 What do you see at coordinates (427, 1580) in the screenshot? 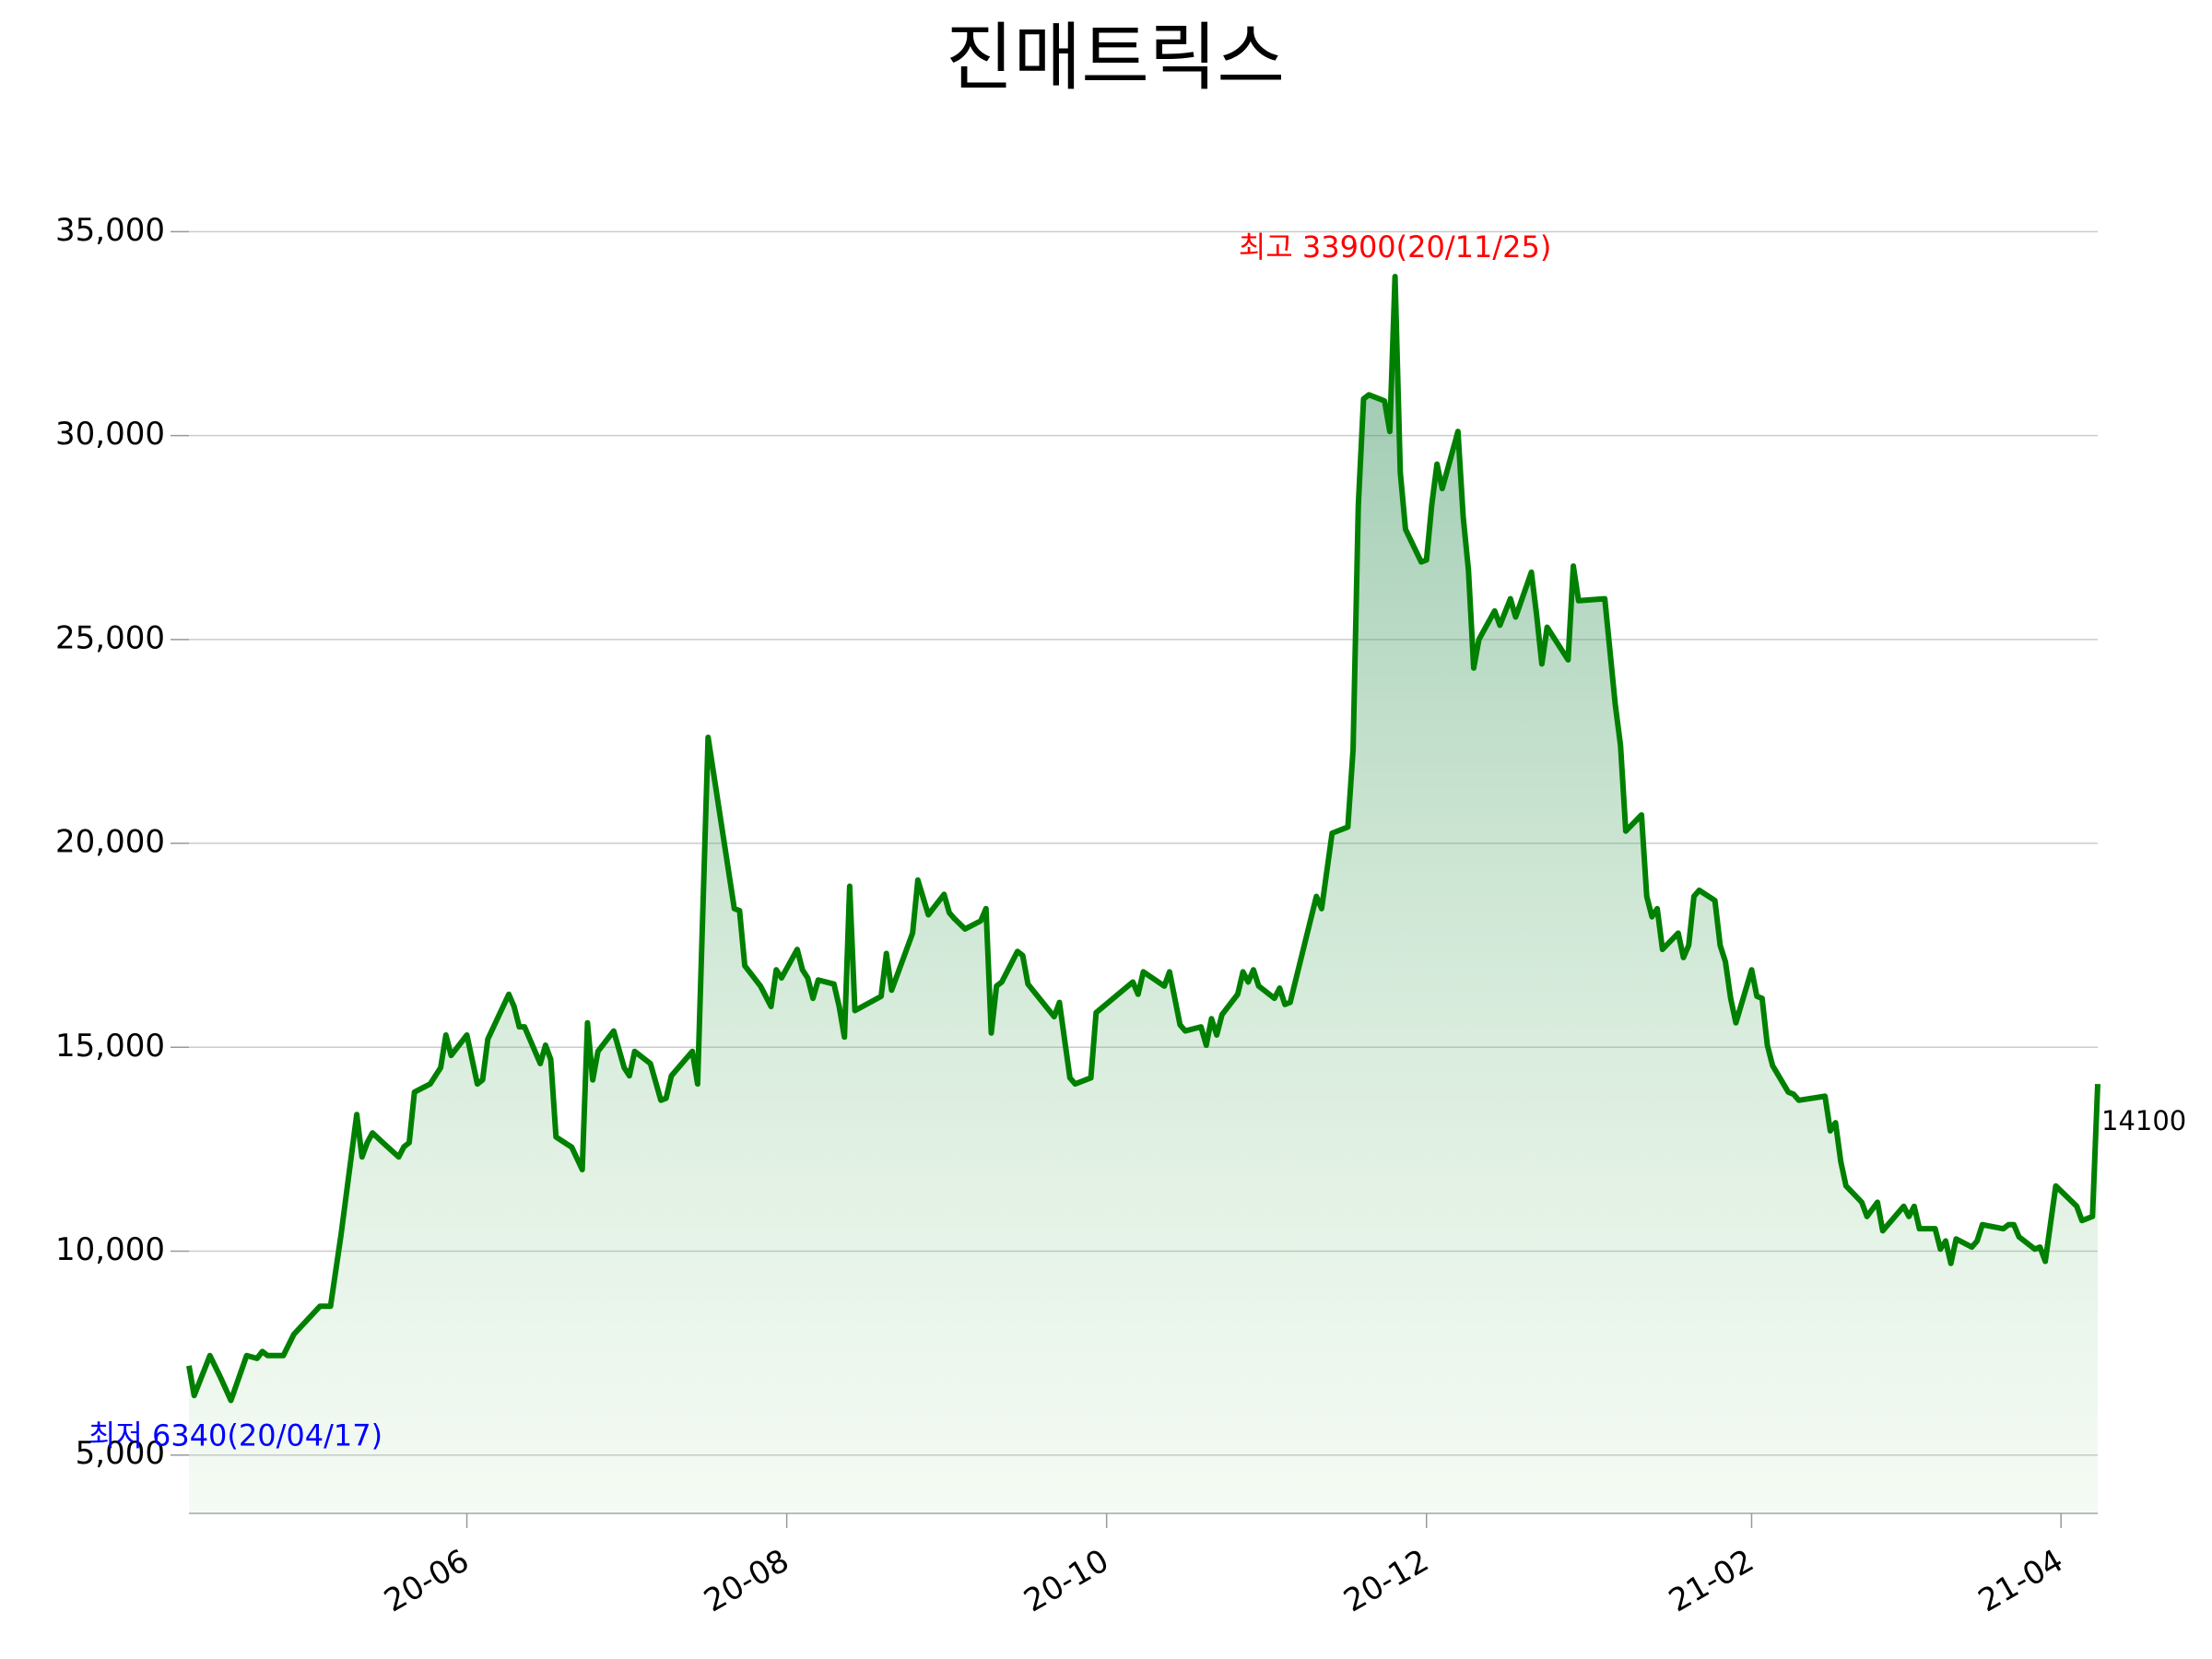
I see `x-tick-label: 20-06` at bounding box center [427, 1580].